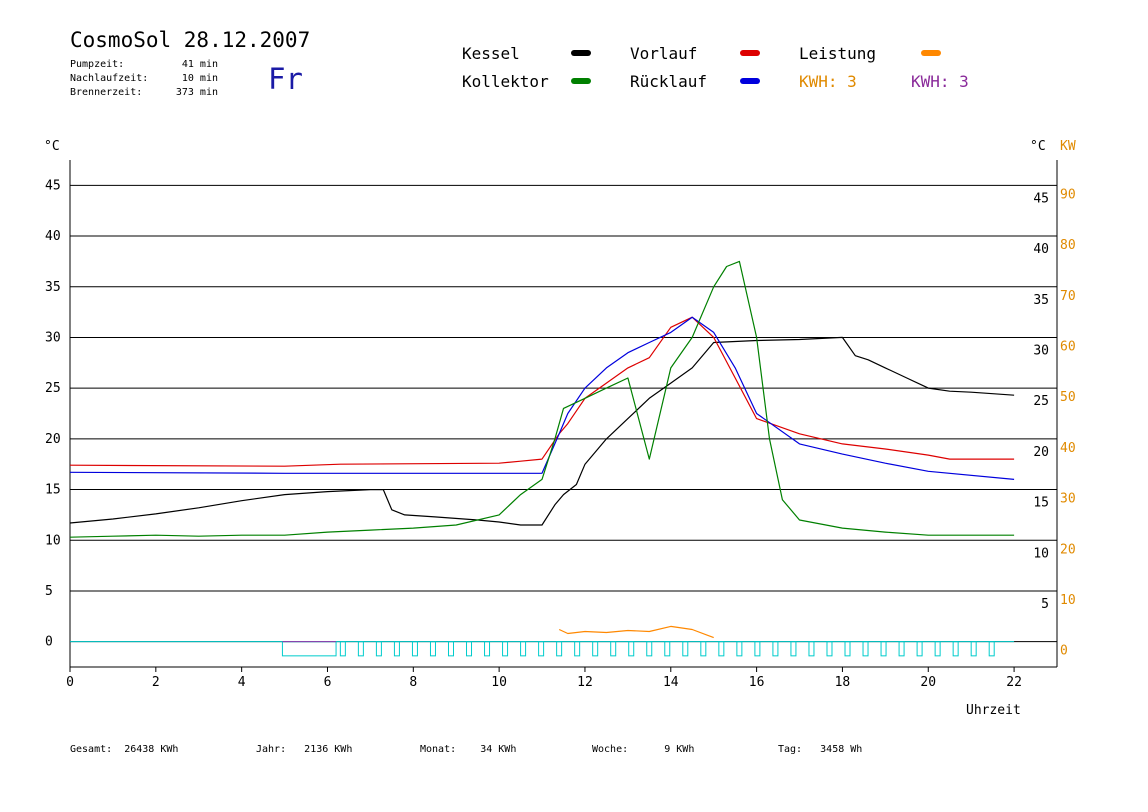 Image resolution: width=1148 pixels, height=812 pixels. Describe the element at coordinates (91, 749) in the screenshot. I see `gesamt-label: Gesamt:` at that location.